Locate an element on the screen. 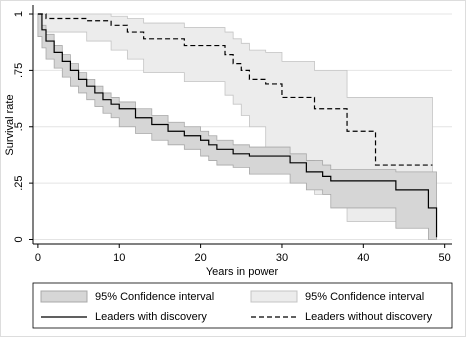  x-tick-label: 20 is located at coordinates (200, 258).